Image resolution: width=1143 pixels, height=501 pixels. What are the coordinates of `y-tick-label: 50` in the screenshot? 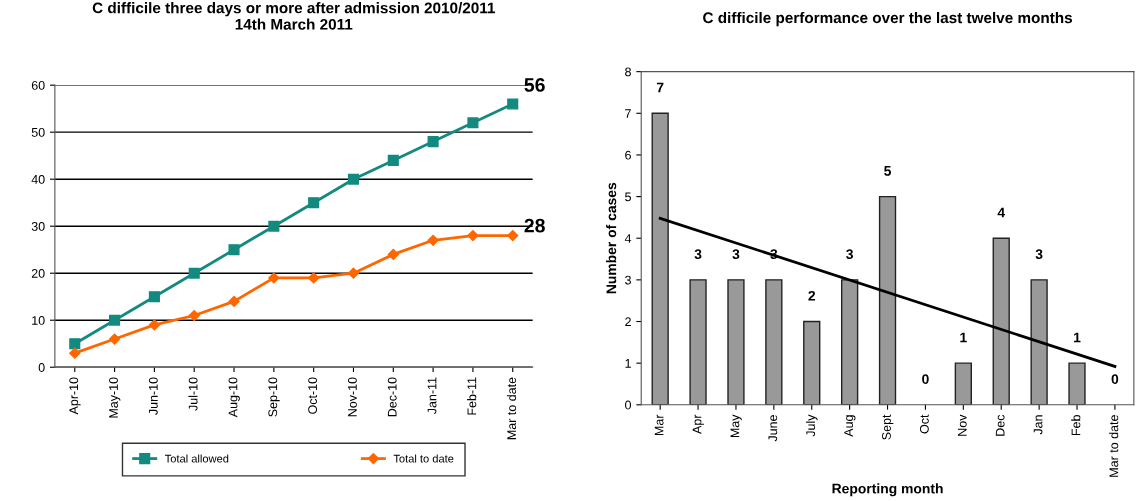 It's located at (38, 132).